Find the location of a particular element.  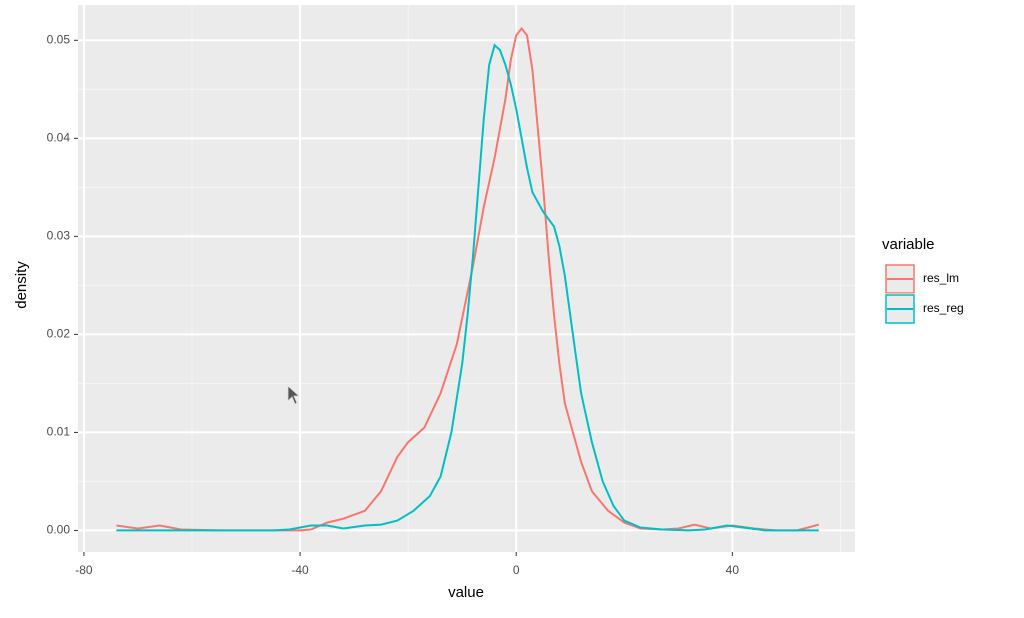

y-tick-label: 0.03 is located at coordinates (59, 236).